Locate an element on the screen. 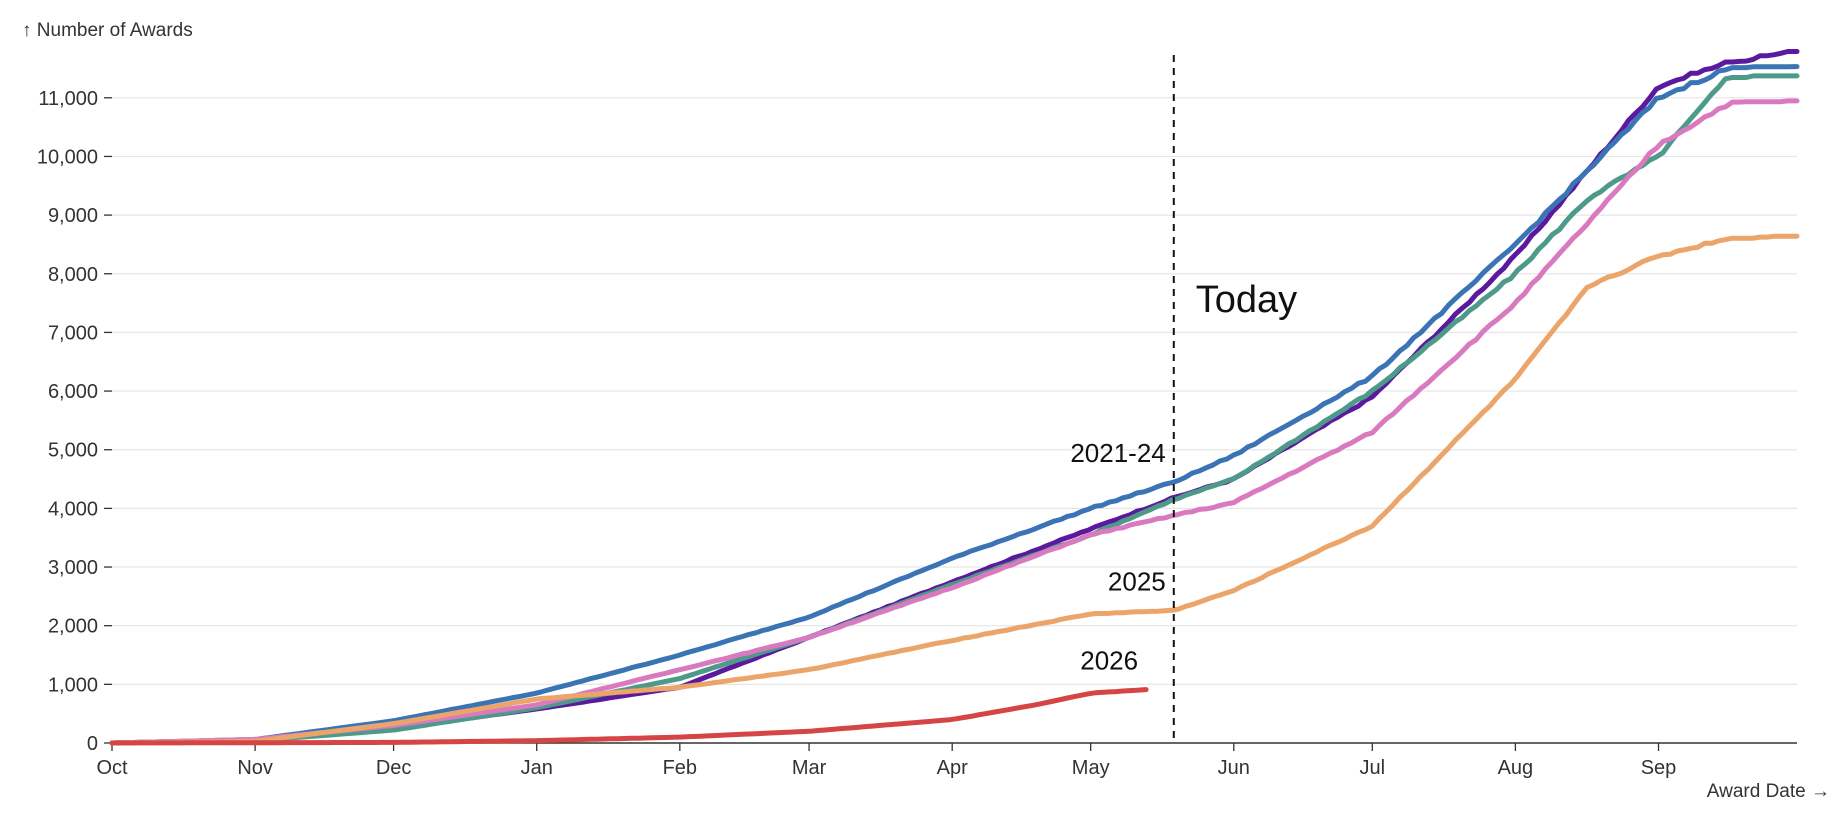  today-marker: Today is located at coordinates (1234, 399).